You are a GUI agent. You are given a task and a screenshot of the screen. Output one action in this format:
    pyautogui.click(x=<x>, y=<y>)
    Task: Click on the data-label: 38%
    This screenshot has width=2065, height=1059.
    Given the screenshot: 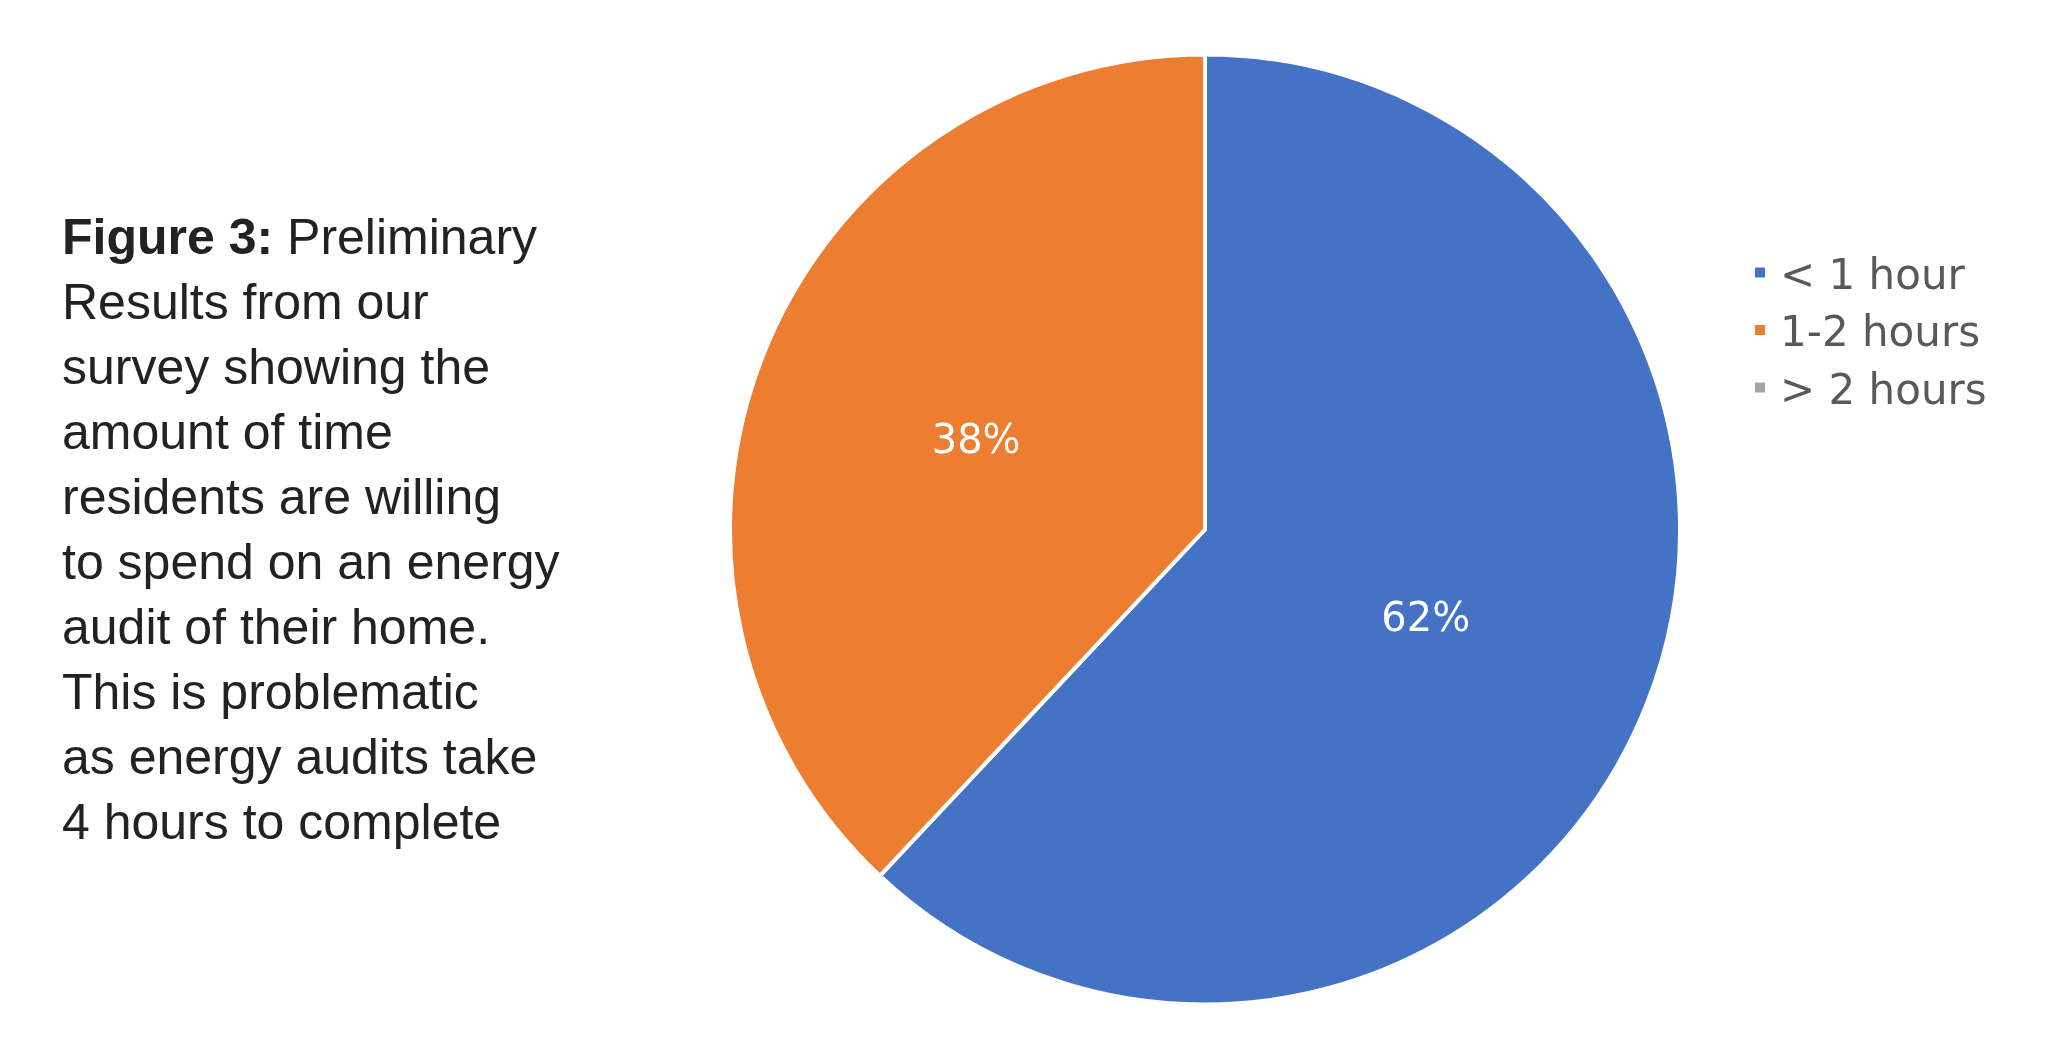 What is the action you would take?
    pyautogui.click(x=976, y=438)
    